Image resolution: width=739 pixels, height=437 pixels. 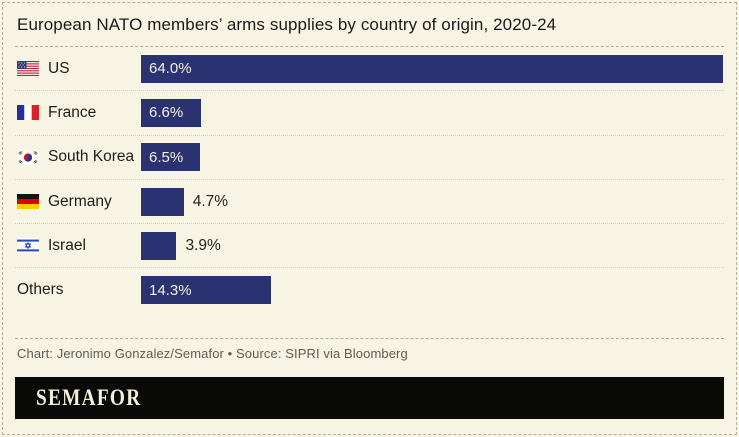 I want to click on chart-row-us: US 64.0% 64.0%, so click(x=369, y=69).